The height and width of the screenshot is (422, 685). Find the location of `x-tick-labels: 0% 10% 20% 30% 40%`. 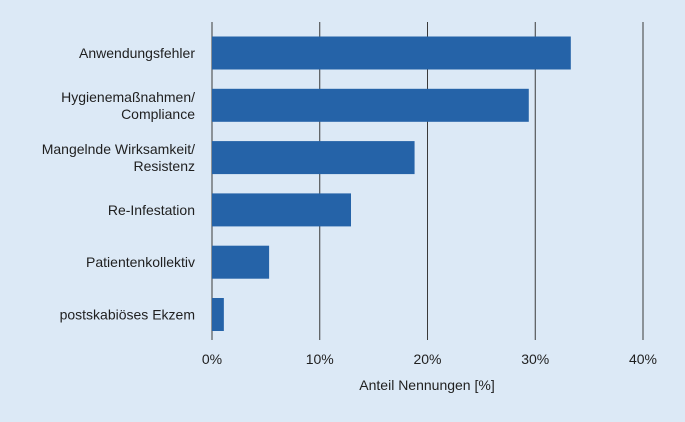

x-tick-labels: 0% 10% 20% 30% 40% is located at coordinates (429, 359).